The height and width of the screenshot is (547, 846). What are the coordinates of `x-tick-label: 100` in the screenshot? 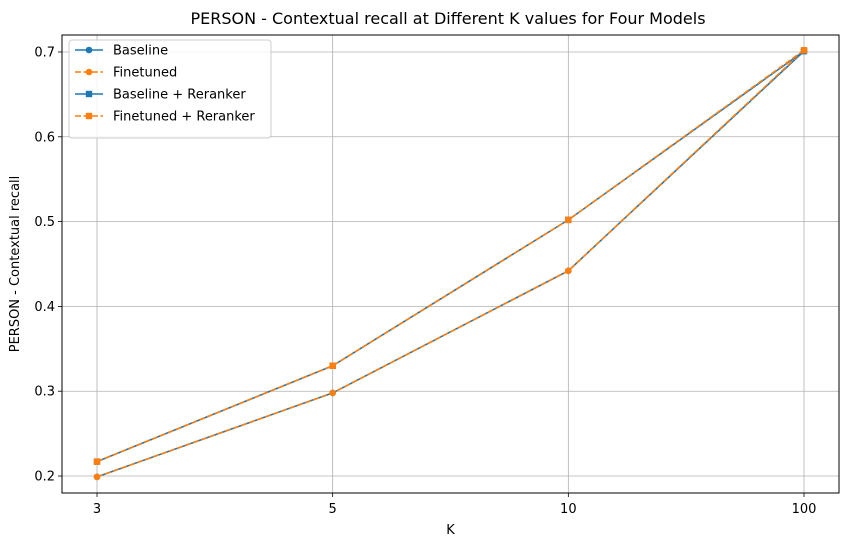 It's located at (804, 509).